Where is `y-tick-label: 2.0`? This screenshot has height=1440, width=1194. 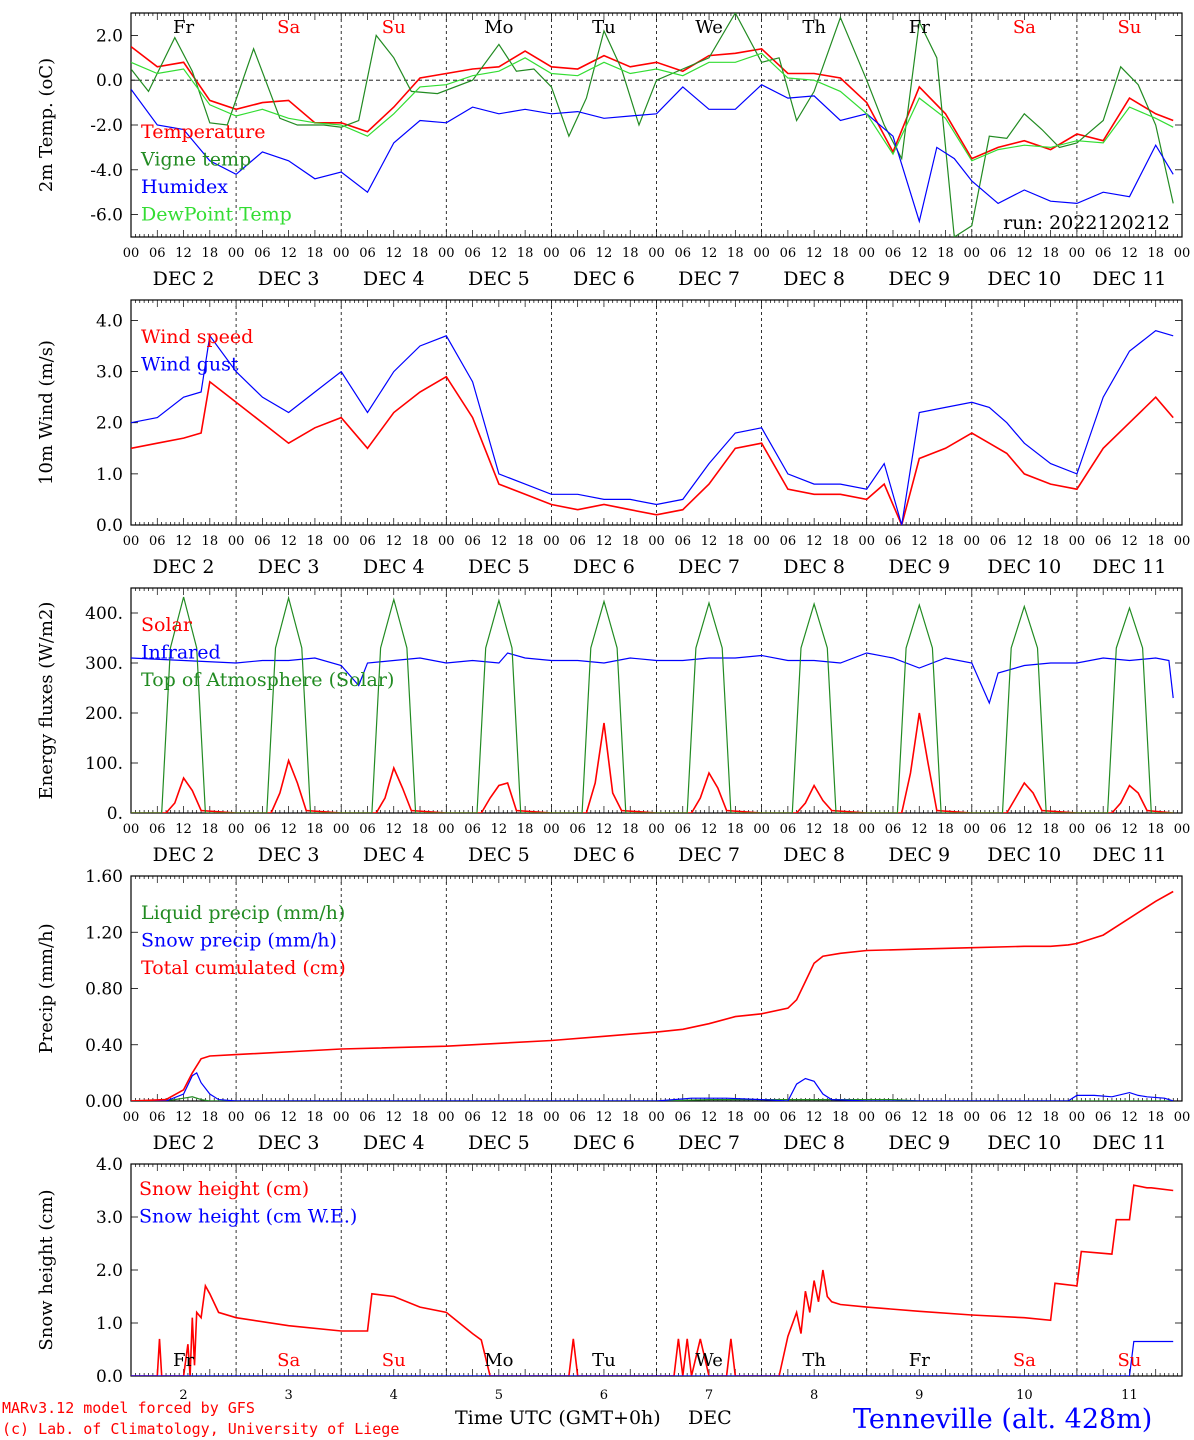 y-tick-label: 2.0 is located at coordinates (109, 424).